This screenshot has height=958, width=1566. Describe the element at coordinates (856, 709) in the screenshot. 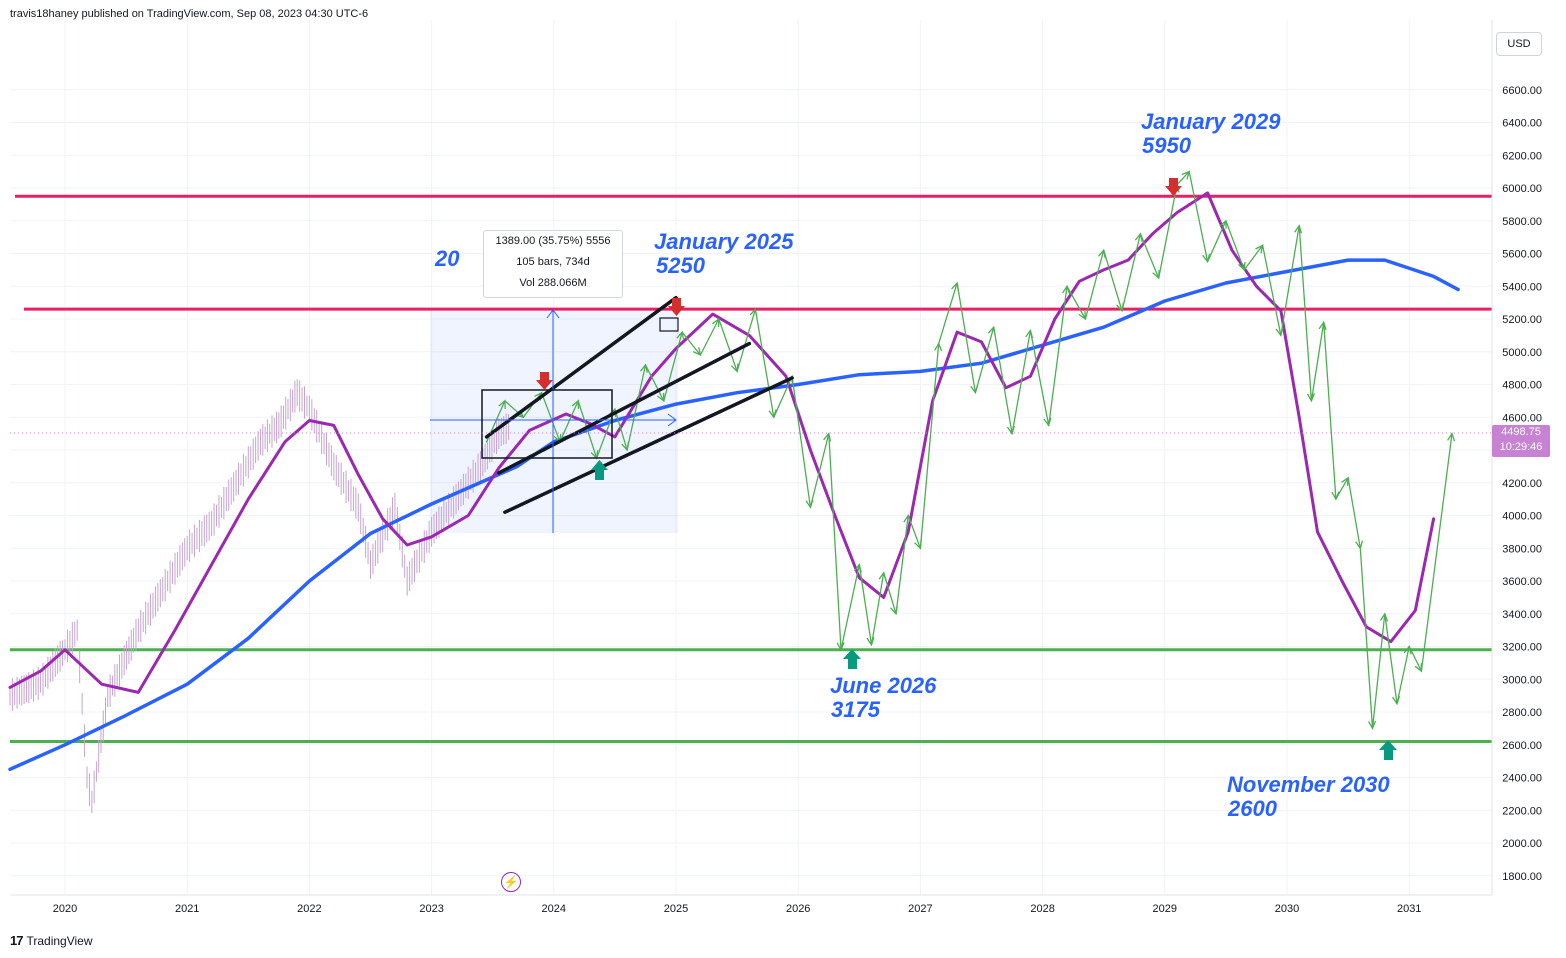

I see `annotation-jun2026-value: 3175` at that location.